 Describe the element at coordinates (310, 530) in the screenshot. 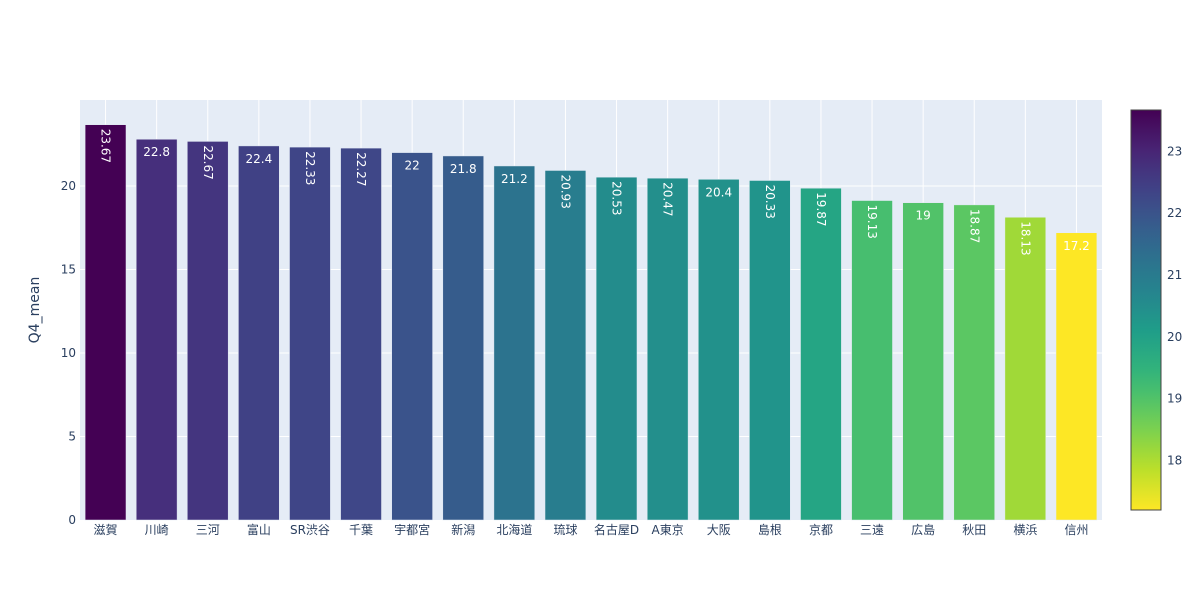

I see `x-tick-label: SR渋谷` at that location.